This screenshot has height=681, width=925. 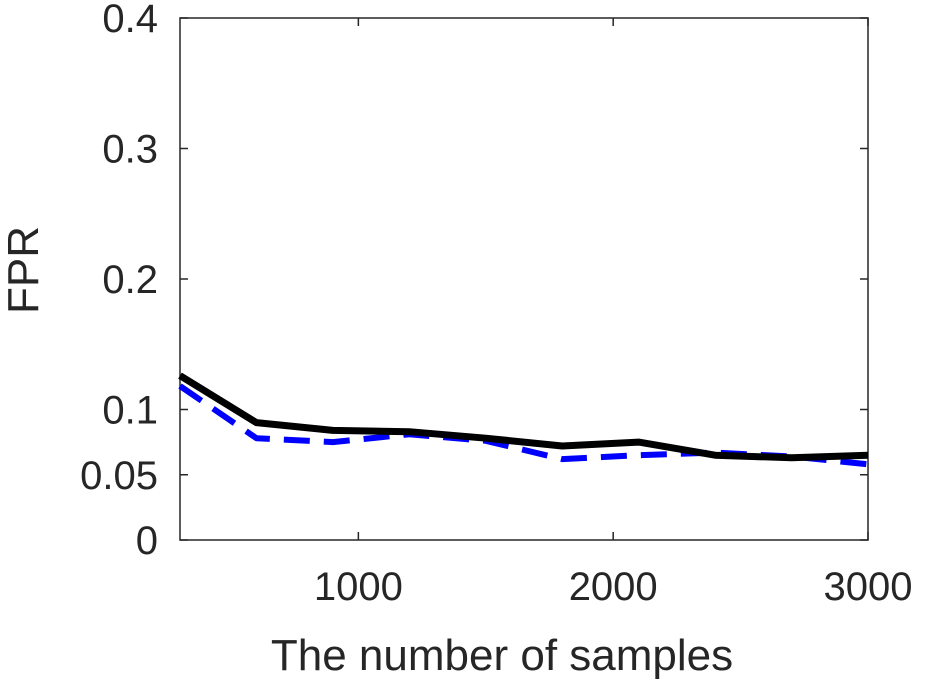 I want to click on y-tick-label: 0.1, so click(x=130, y=411).